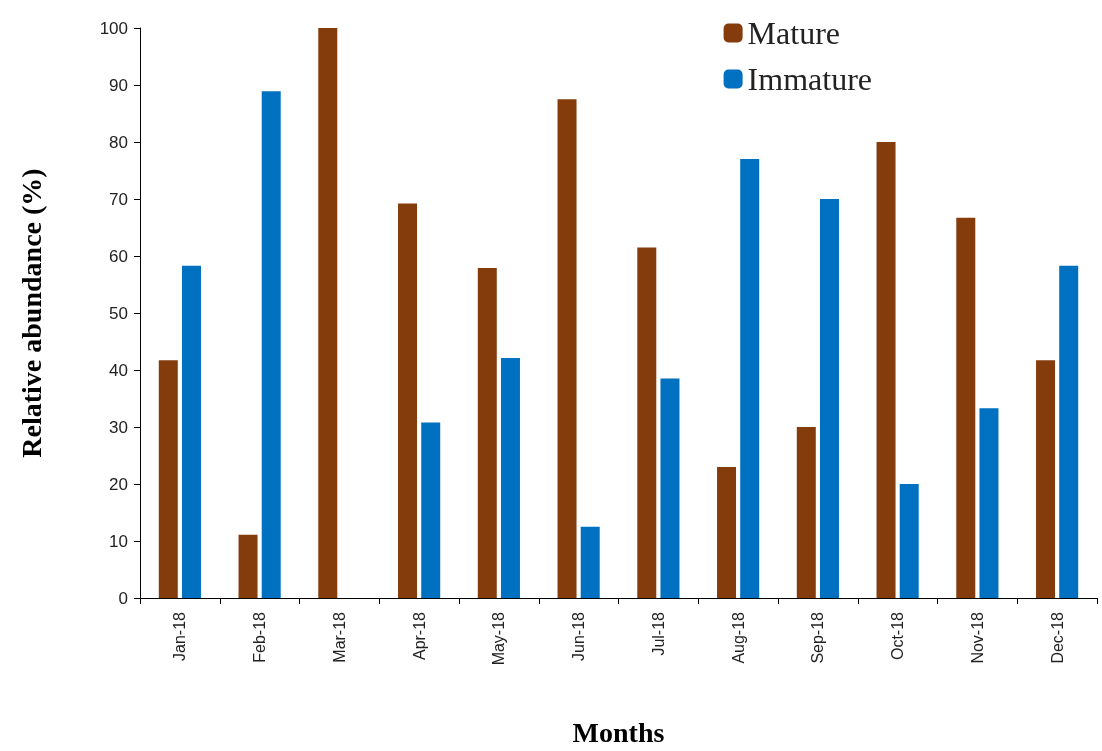 The image size is (1102, 751). What do you see at coordinates (118, 256) in the screenshot?
I see `y-tick-label: 60` at bounding box center [118, 256].